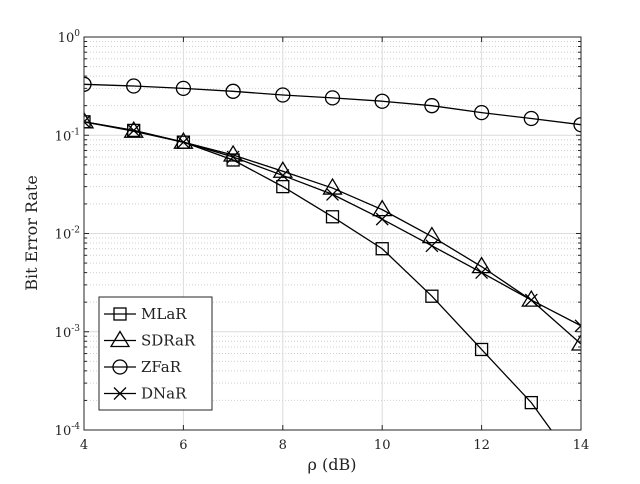 The image size is (640, 484). I want to click on series-zfar, so click(332, 104).